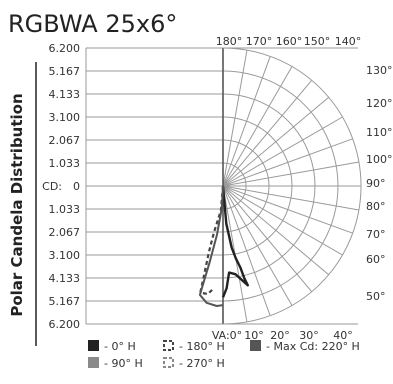 This screenshot has width=393, height=384. I want to click on data-series, so click(223, 246).